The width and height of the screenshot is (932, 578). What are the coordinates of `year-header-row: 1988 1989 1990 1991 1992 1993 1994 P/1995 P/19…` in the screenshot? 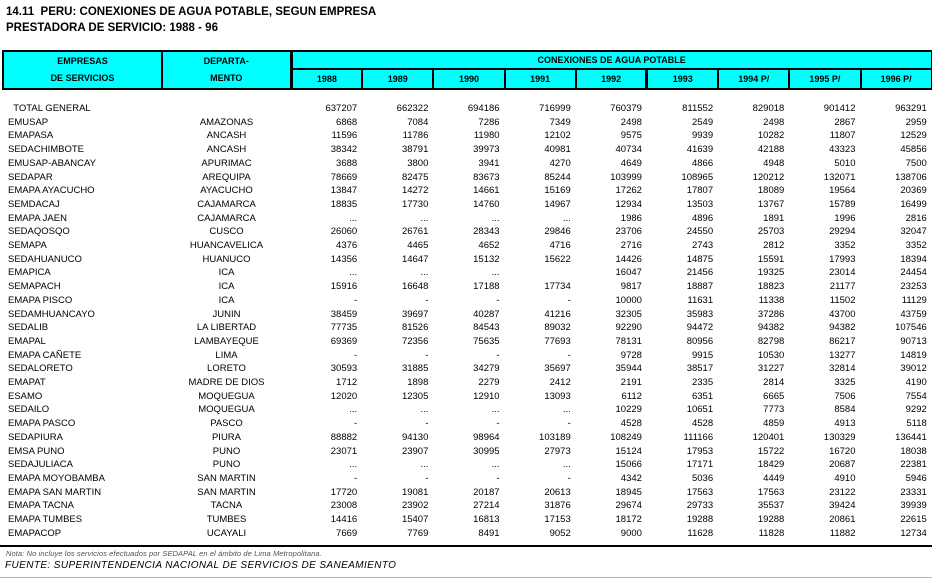 It's located at (467, 79).